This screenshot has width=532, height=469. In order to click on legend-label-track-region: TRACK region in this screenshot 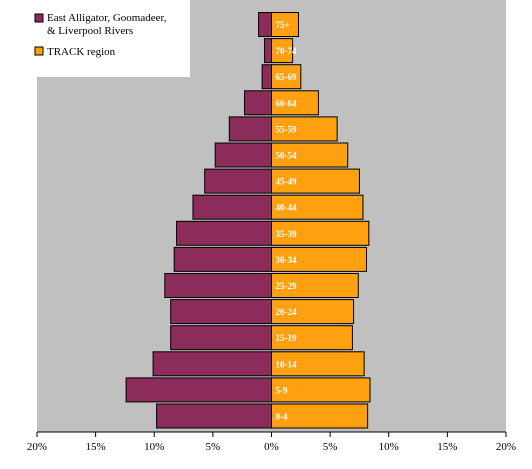, I will do `click(81, 52)`.